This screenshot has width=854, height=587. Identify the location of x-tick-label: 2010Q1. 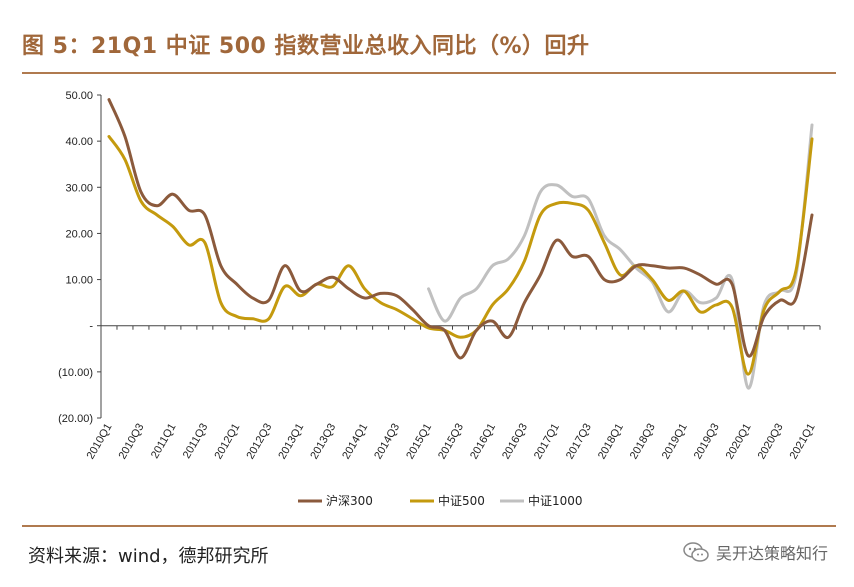
(100, 442).